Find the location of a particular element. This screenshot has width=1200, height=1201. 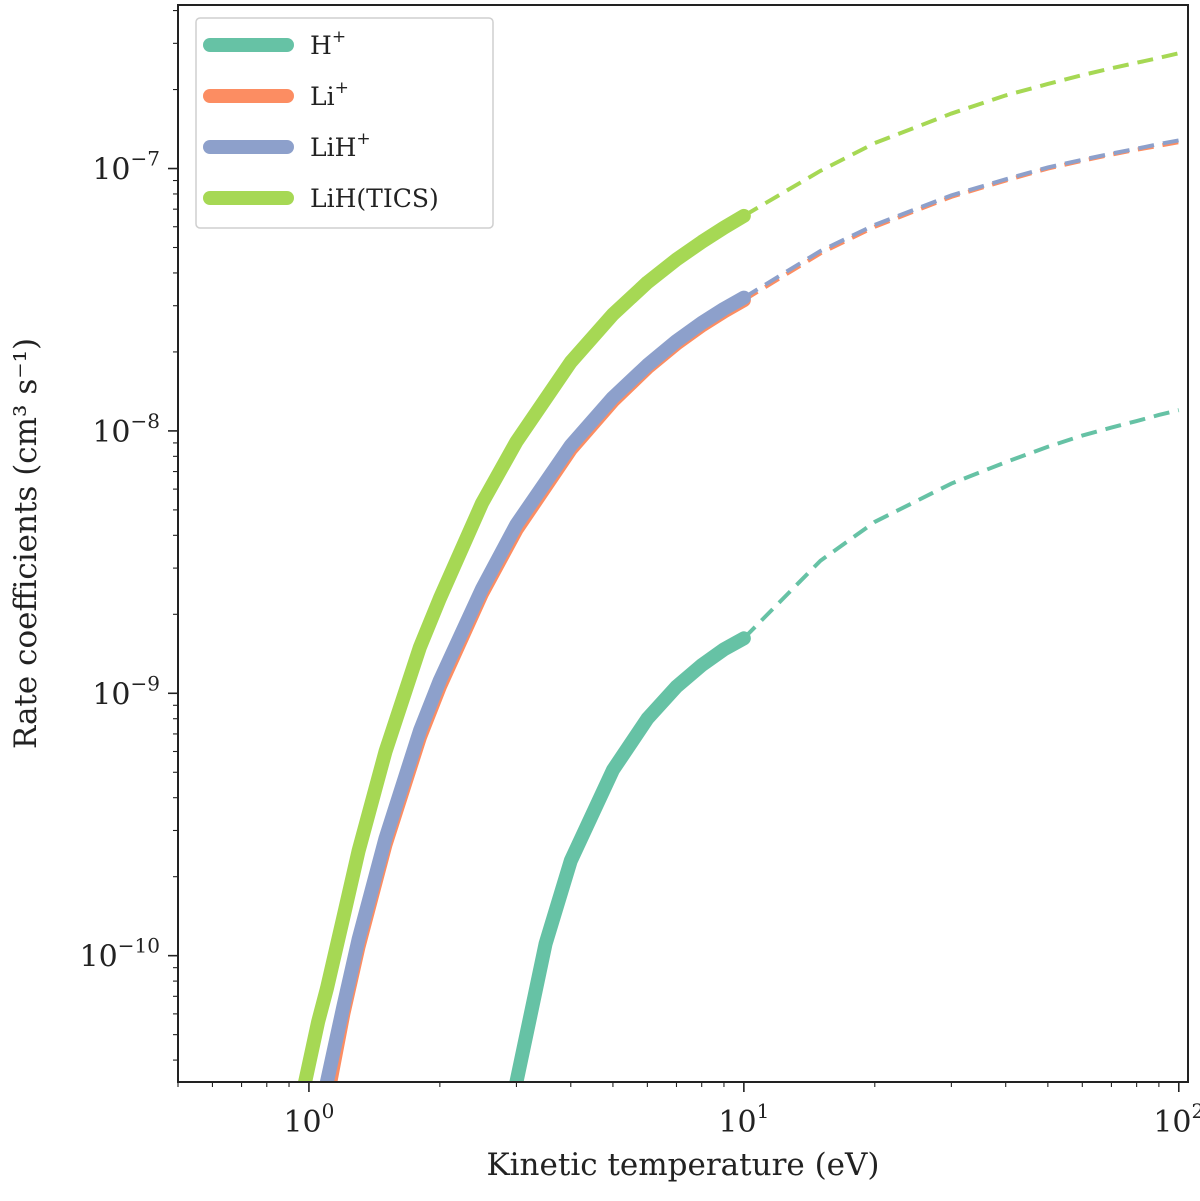

x-axis-label: Kinetic temperature (eV) is located at coordinates (682, 1165).